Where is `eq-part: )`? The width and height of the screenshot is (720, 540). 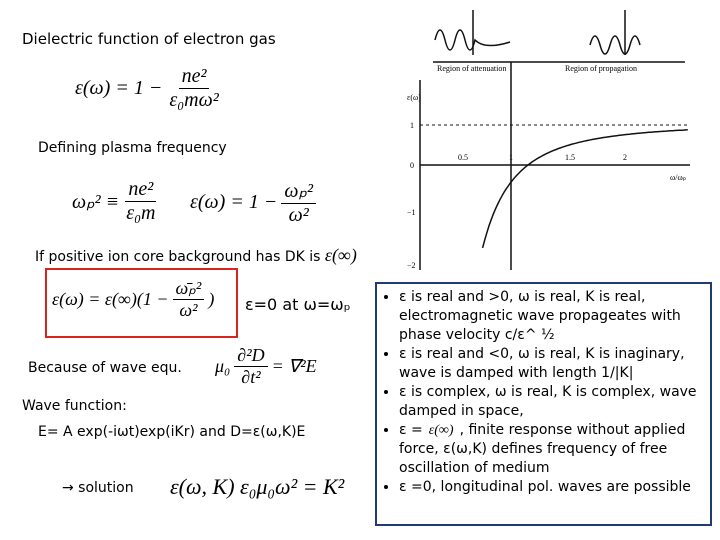 eq-part: ) is located at coordinates (211, 299).